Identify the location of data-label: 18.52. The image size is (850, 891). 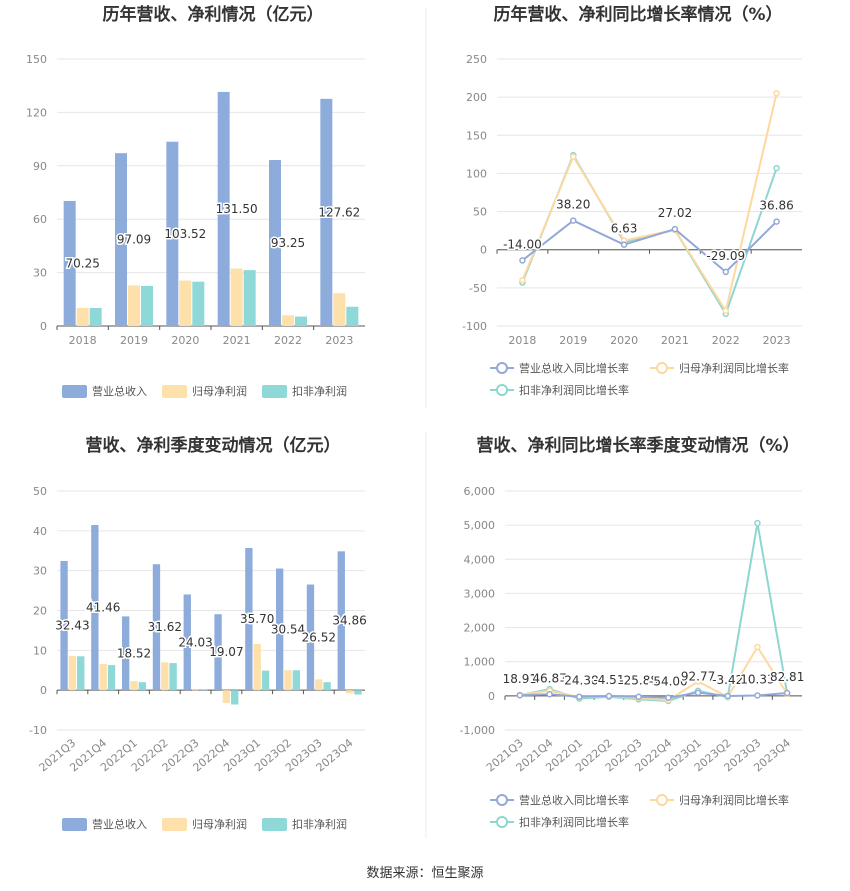
(134, 653).